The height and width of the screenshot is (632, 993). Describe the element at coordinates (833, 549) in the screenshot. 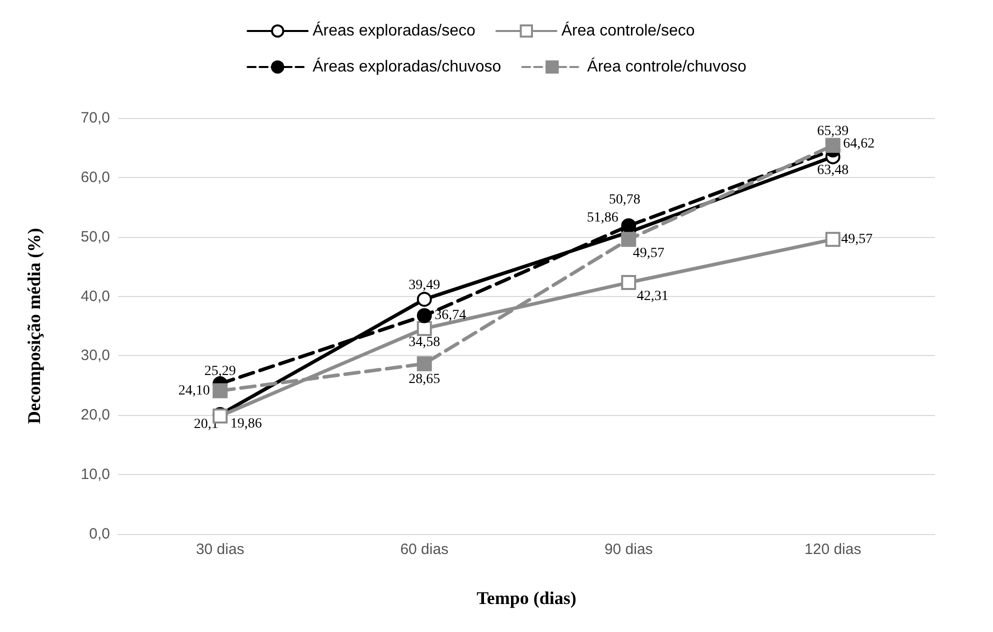

I see `x-tick-label: 120 dias` at that location.